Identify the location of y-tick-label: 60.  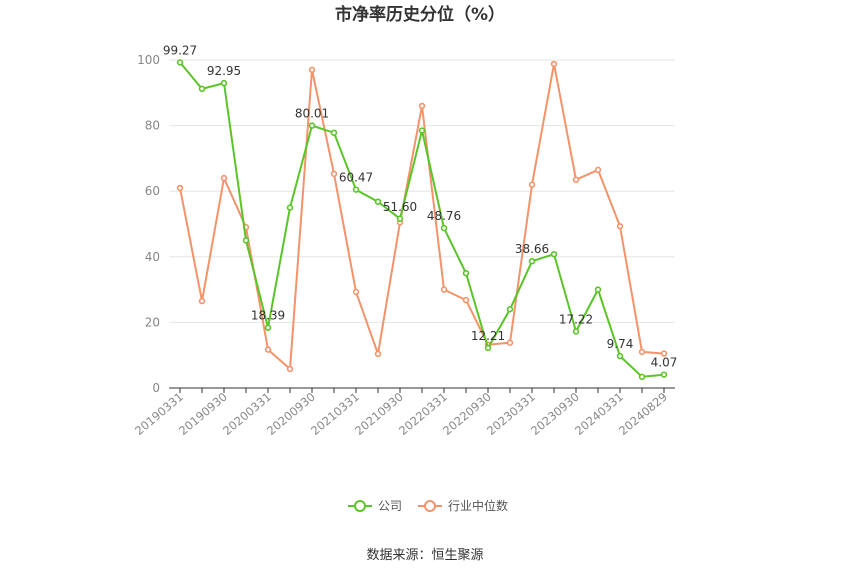
(152, 191).